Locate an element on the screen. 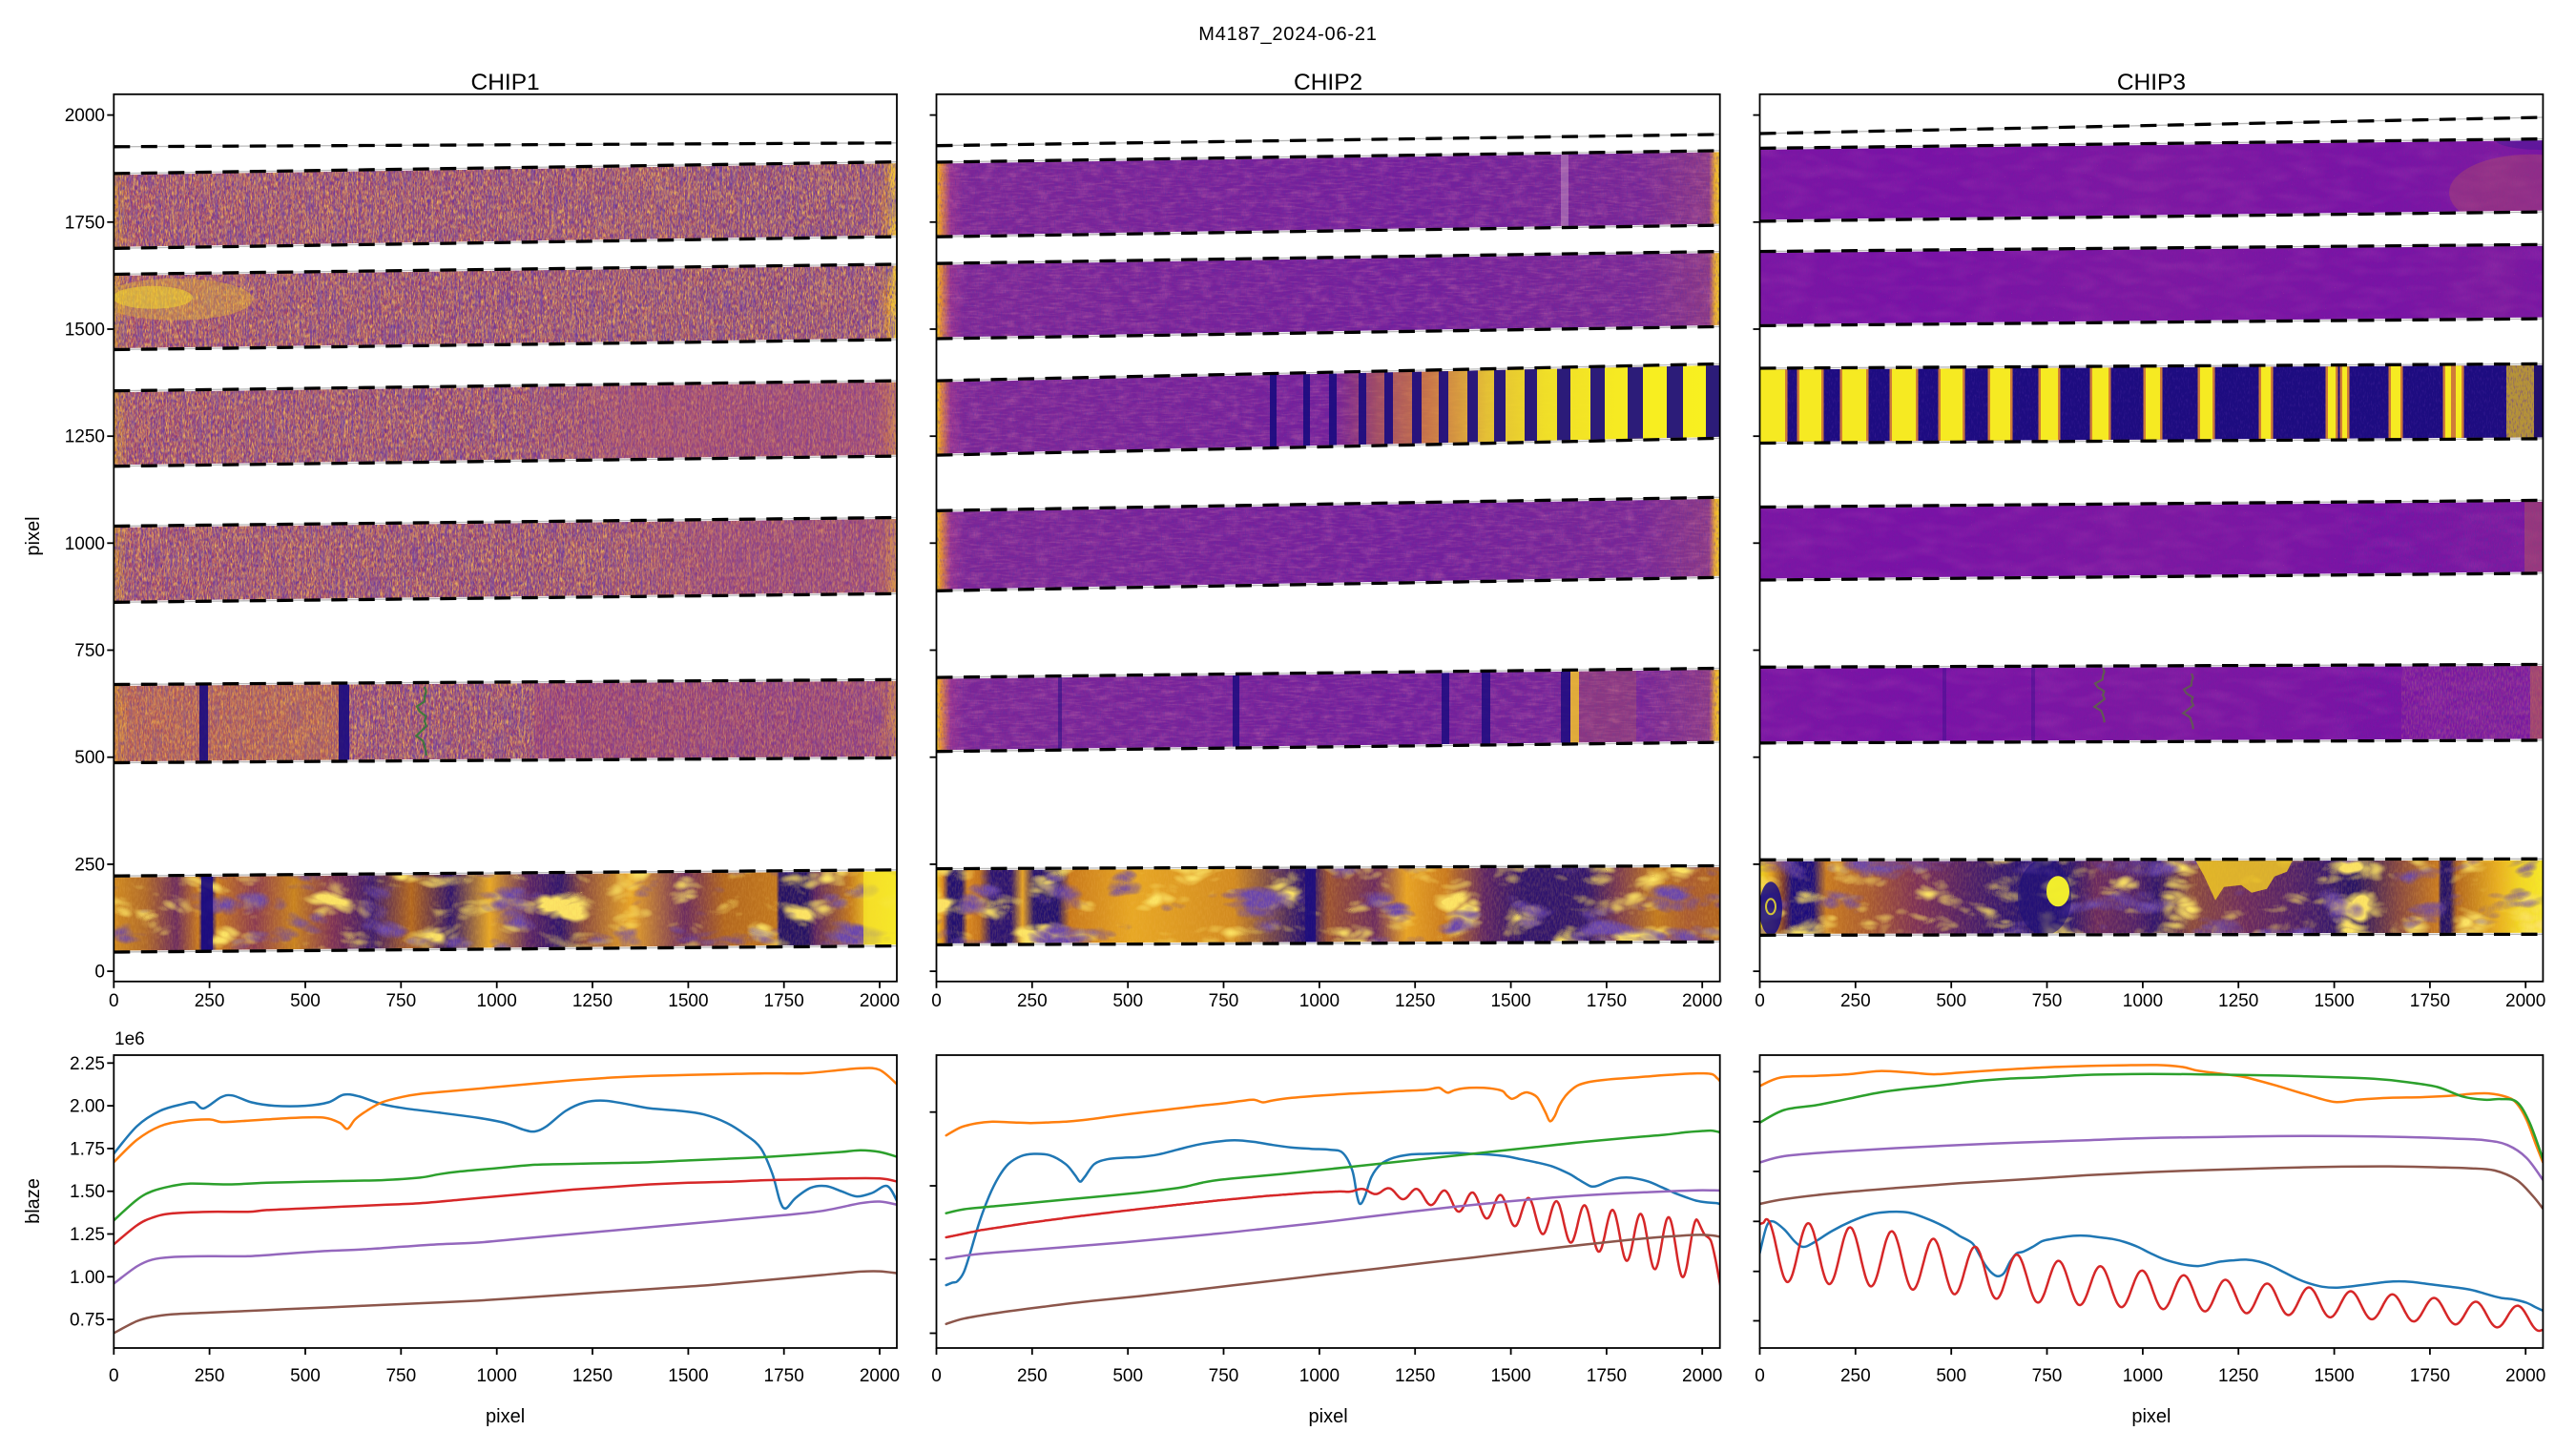 The height and width of the screenshot is (1431, 2576). svg-text: M4187_2024-06-21 is located at coordinates (1287, 34).